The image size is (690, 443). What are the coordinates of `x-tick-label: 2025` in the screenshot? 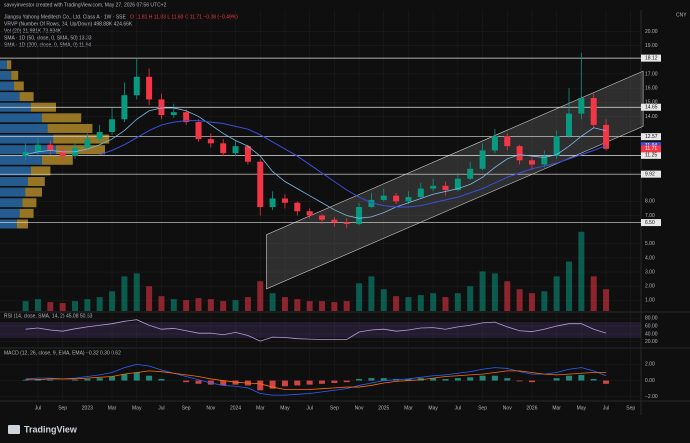 It's located at (383, 408).